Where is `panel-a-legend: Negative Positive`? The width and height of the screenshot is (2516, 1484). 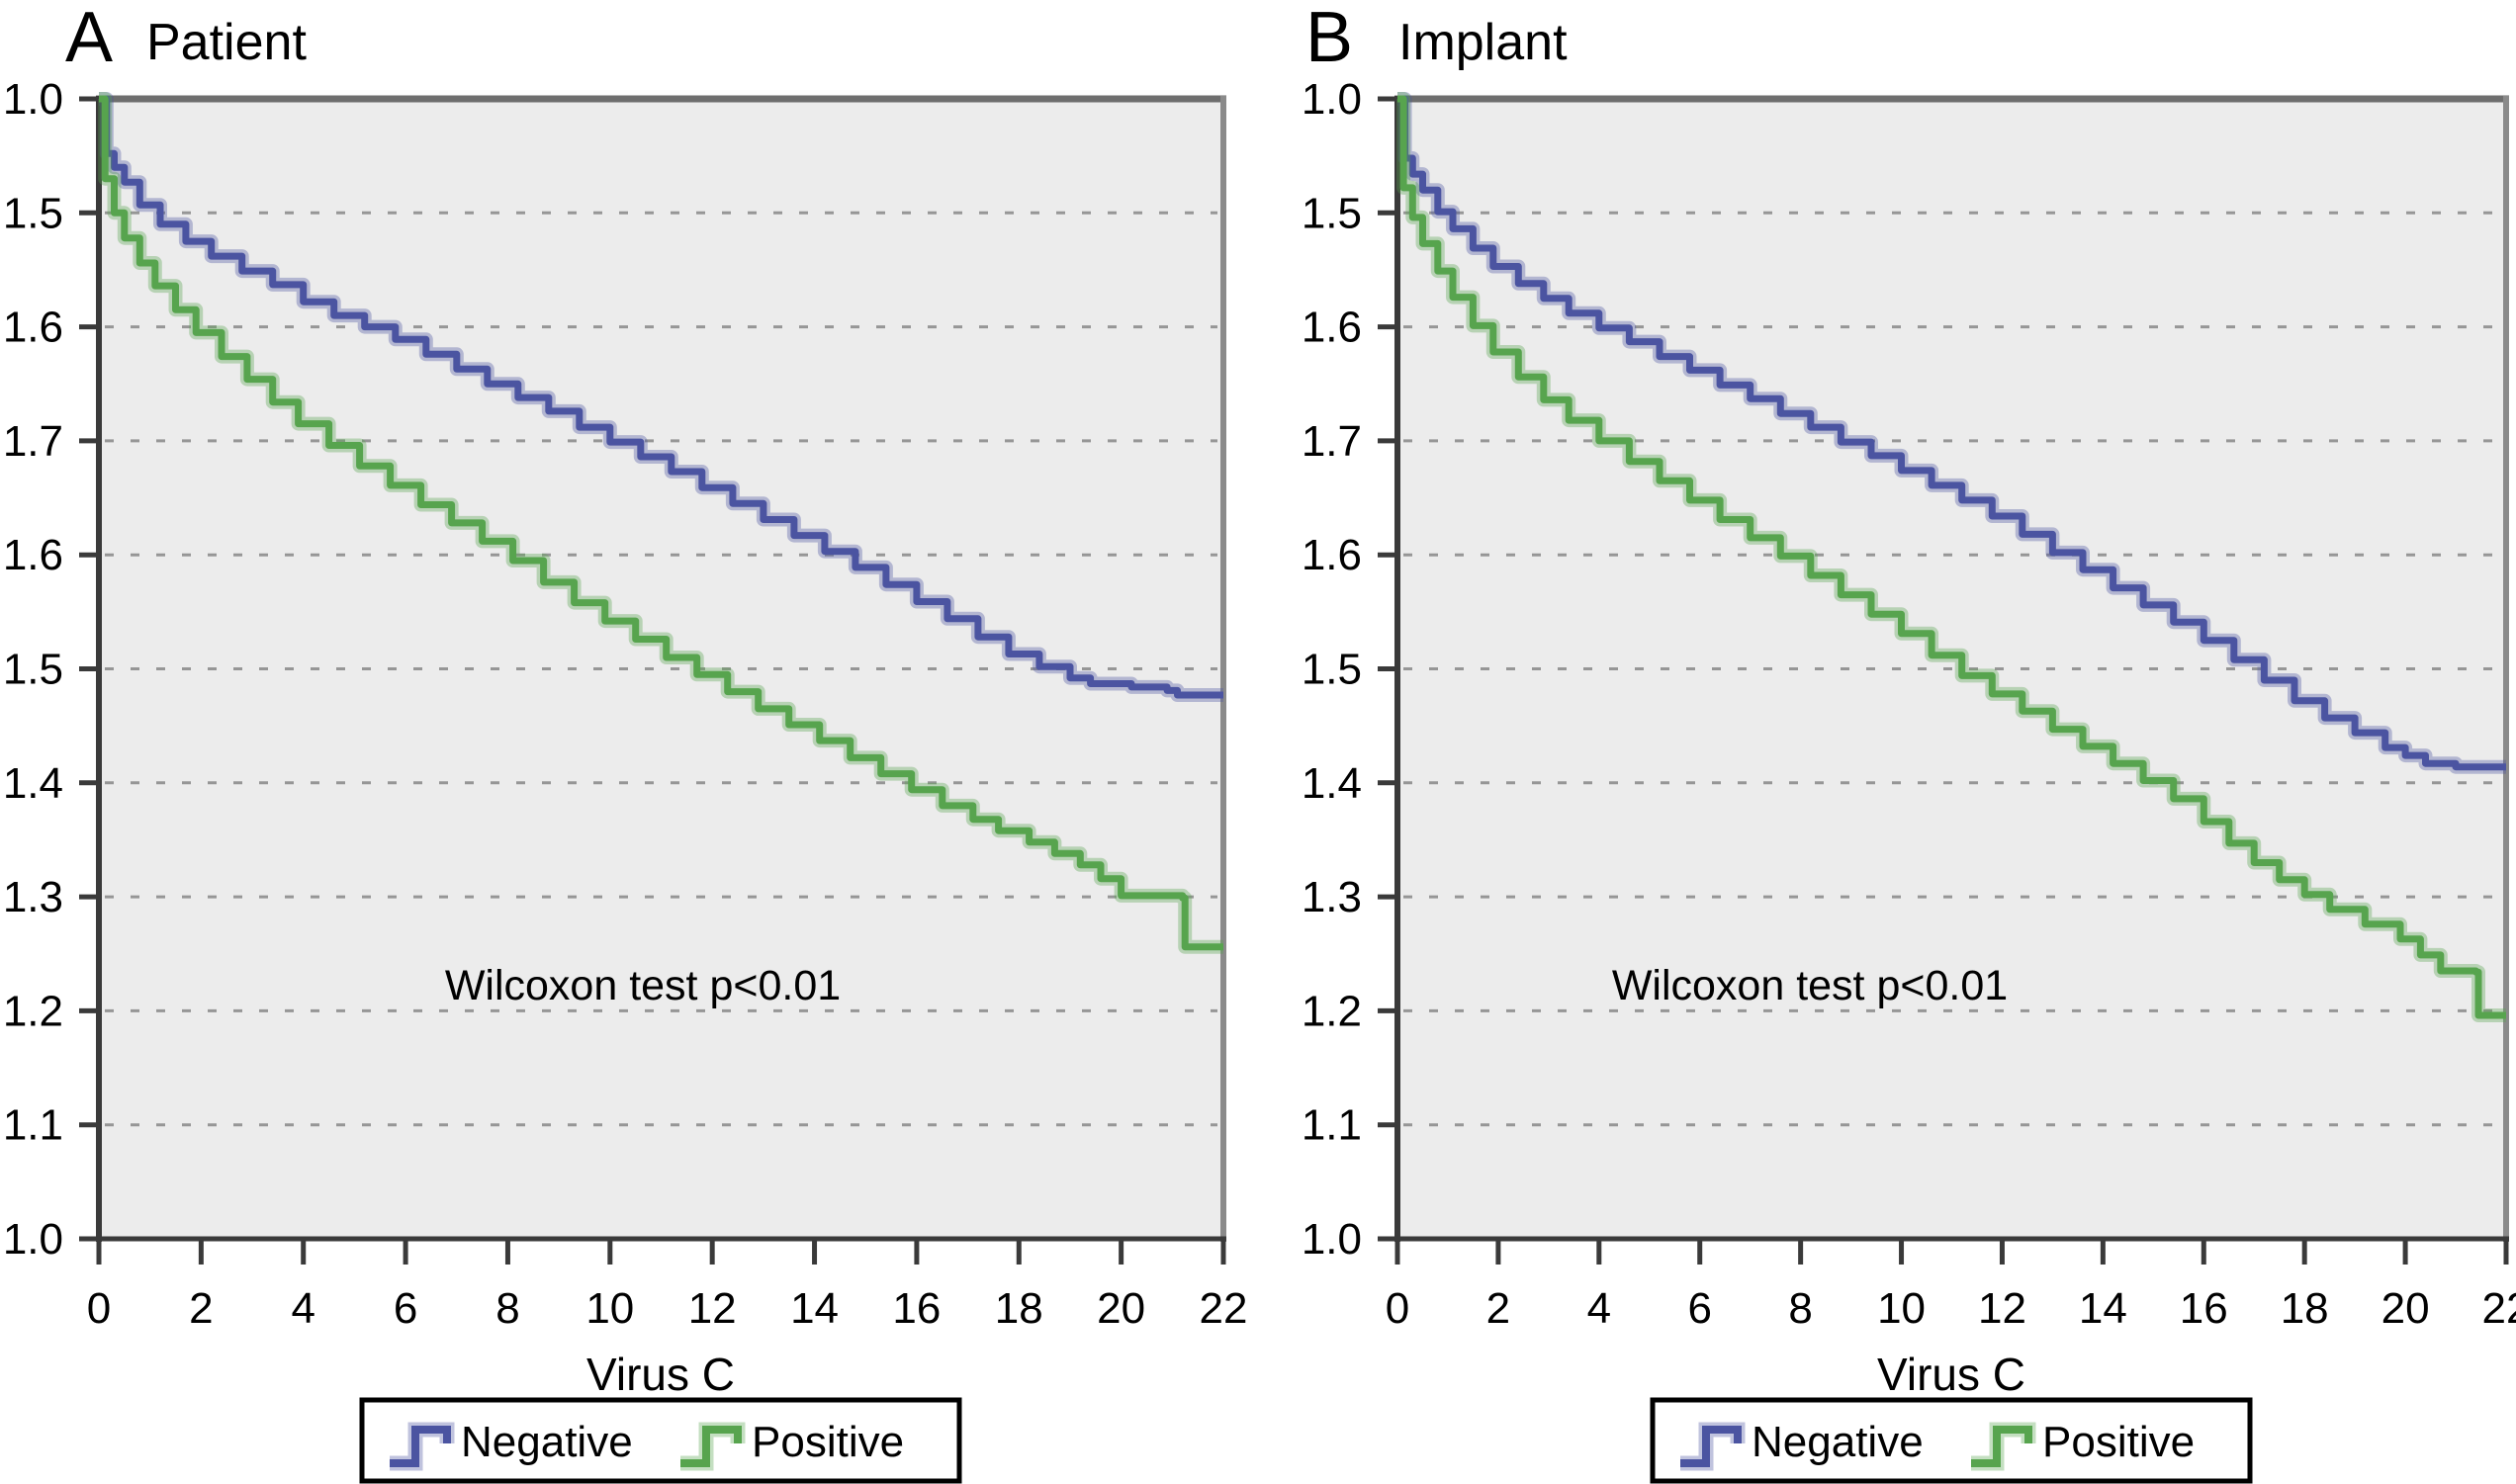 panel-a-legend: Negative Positive is located at coordinates (660, 1440).